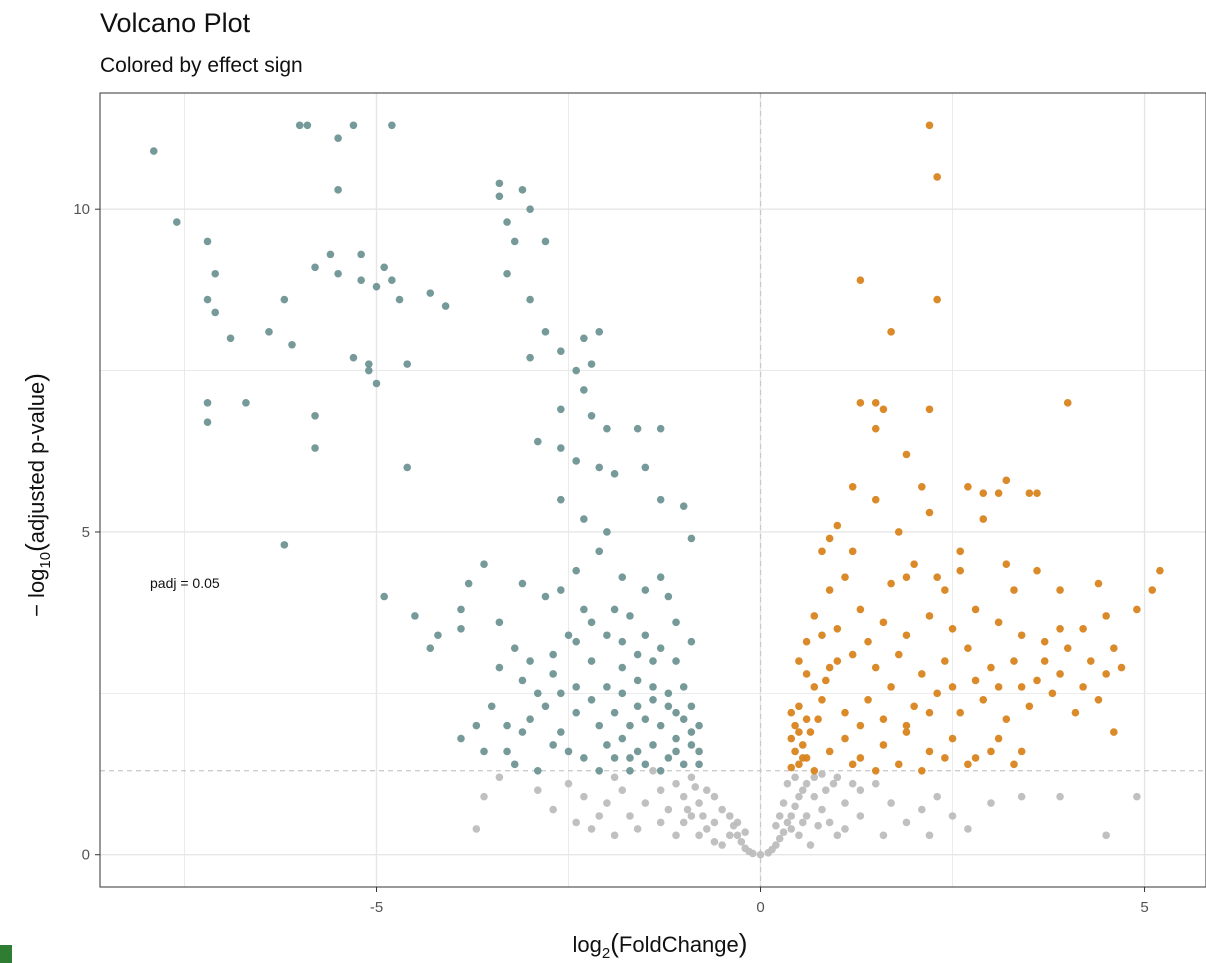 This screenshot has width=1206, height=963. I want to click on corner-badge, so click(6, 954).